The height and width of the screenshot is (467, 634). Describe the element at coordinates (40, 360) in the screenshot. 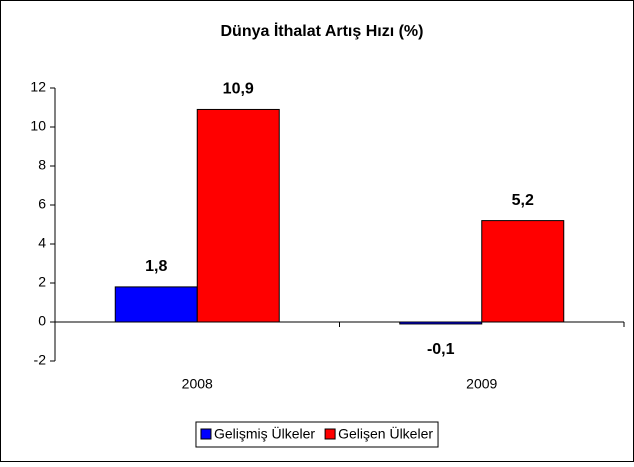

I see `y-tick-label: -2` at that location.